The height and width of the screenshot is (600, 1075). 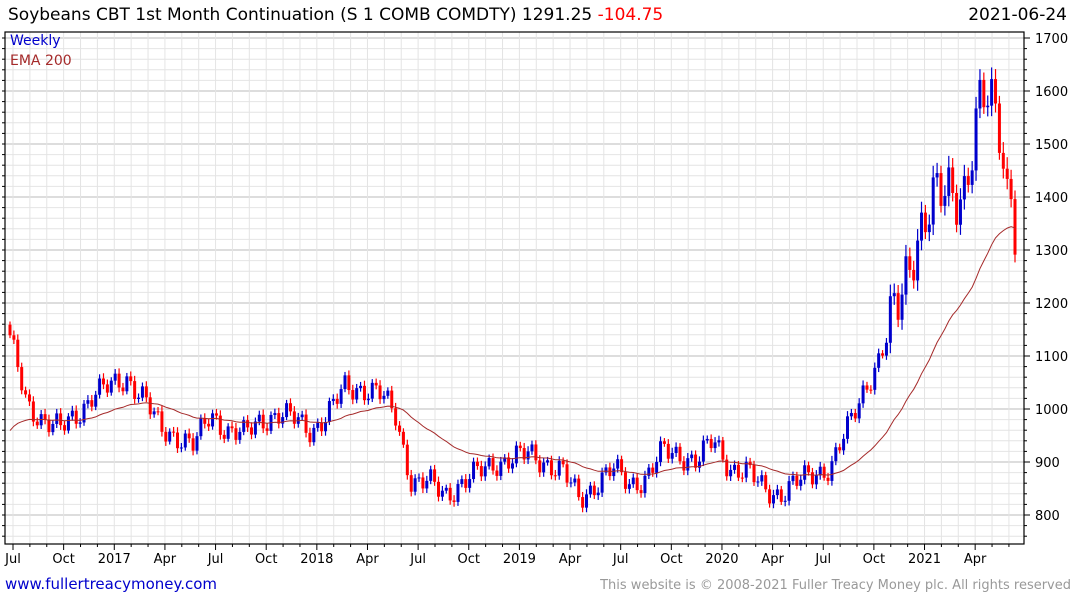 I want to click on x-tick-label: 2019, so click(x=519, y=559).